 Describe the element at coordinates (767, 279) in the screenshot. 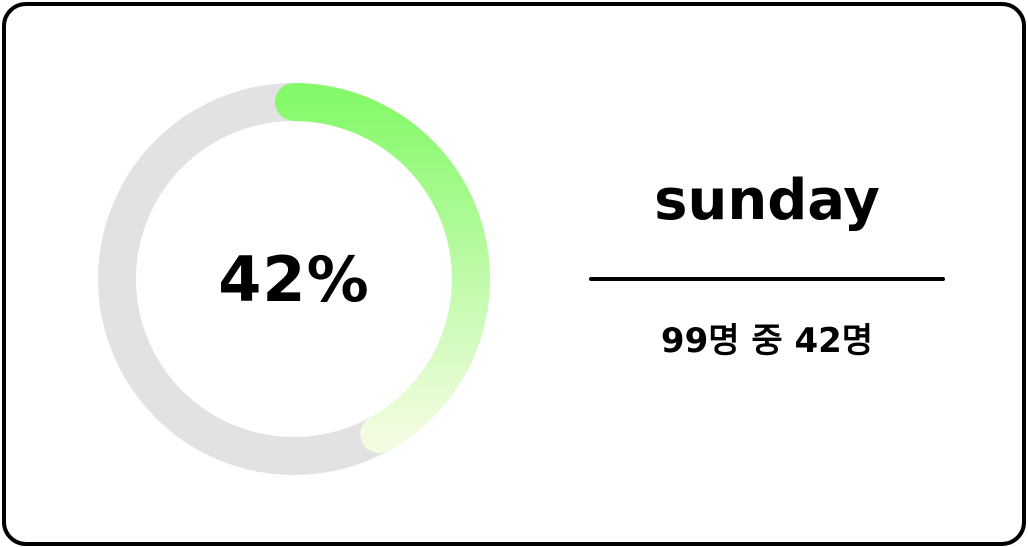

I see `divider` at that location.